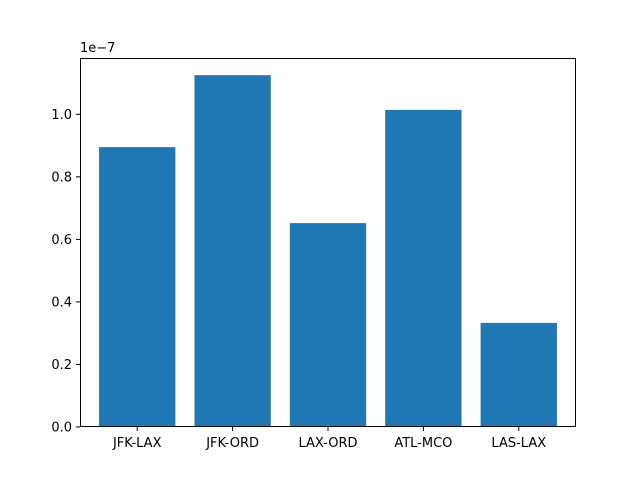 This screenshot has height=480, width=640. I want to click on x-tick-label: LAS-LAX, so click(518, 443).